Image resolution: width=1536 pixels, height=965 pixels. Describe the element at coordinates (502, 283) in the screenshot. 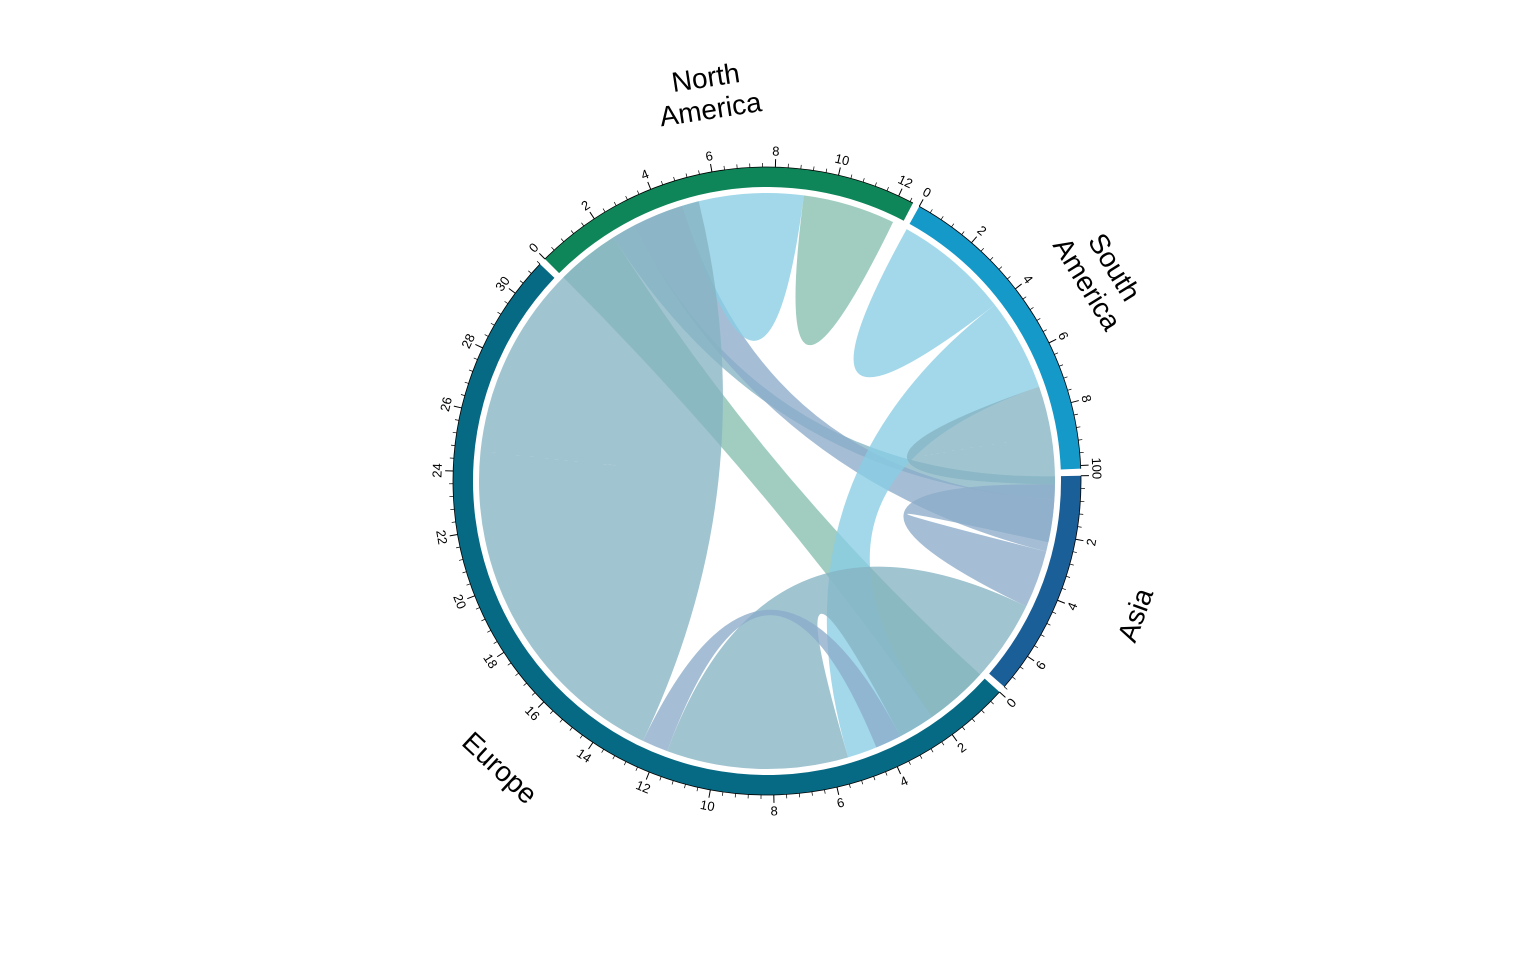

I see `tick-label: 30` at that location.